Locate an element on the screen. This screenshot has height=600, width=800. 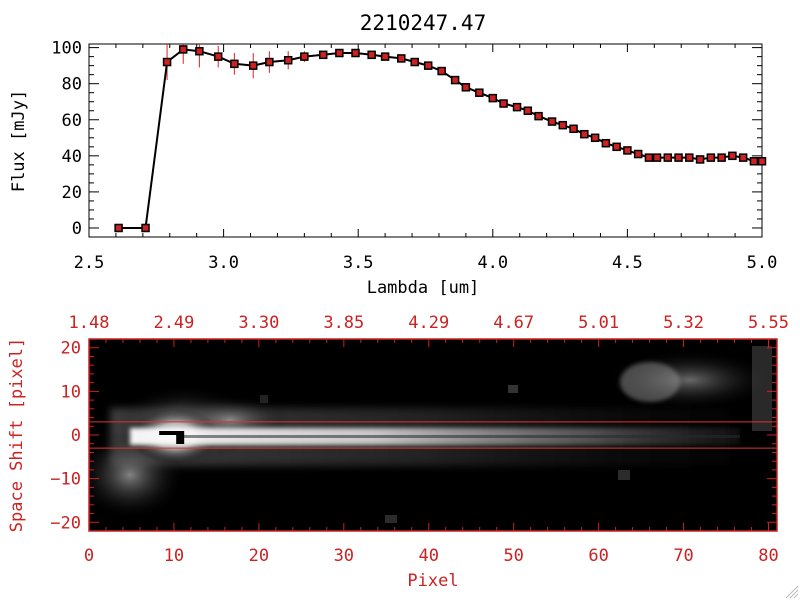
spectrum-y-axis-label: Flux [mJy] is located at coordinates (19, 141).